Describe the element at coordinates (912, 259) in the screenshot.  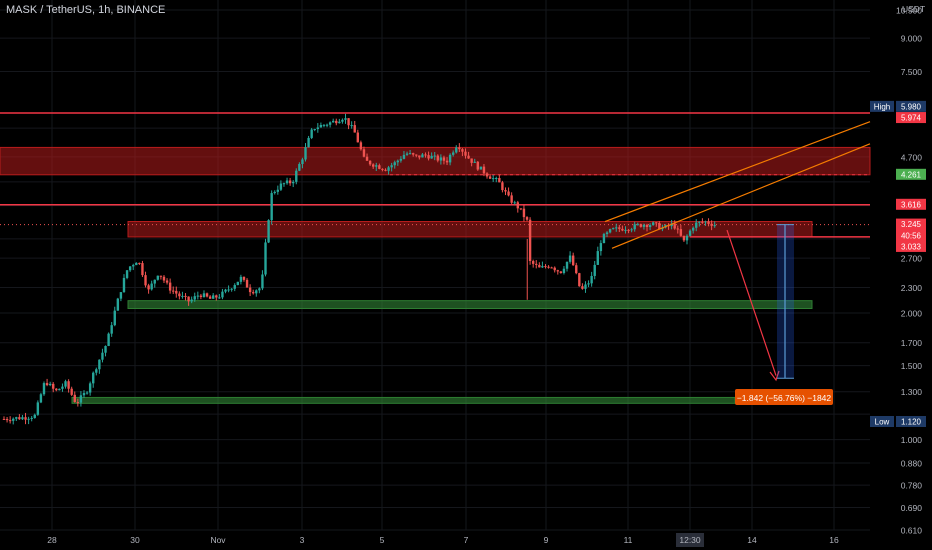
I see `price-tick-label: 2.700` at that location.